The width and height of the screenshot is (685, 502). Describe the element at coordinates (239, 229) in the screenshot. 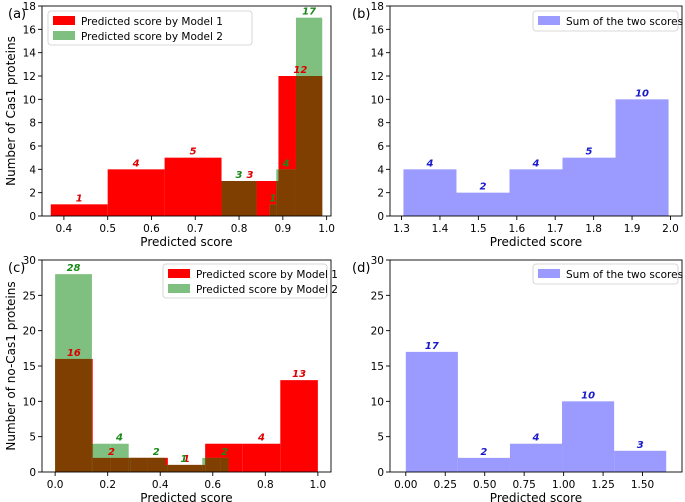

I see `panel-a-xtick-label: 0.8` at that location.